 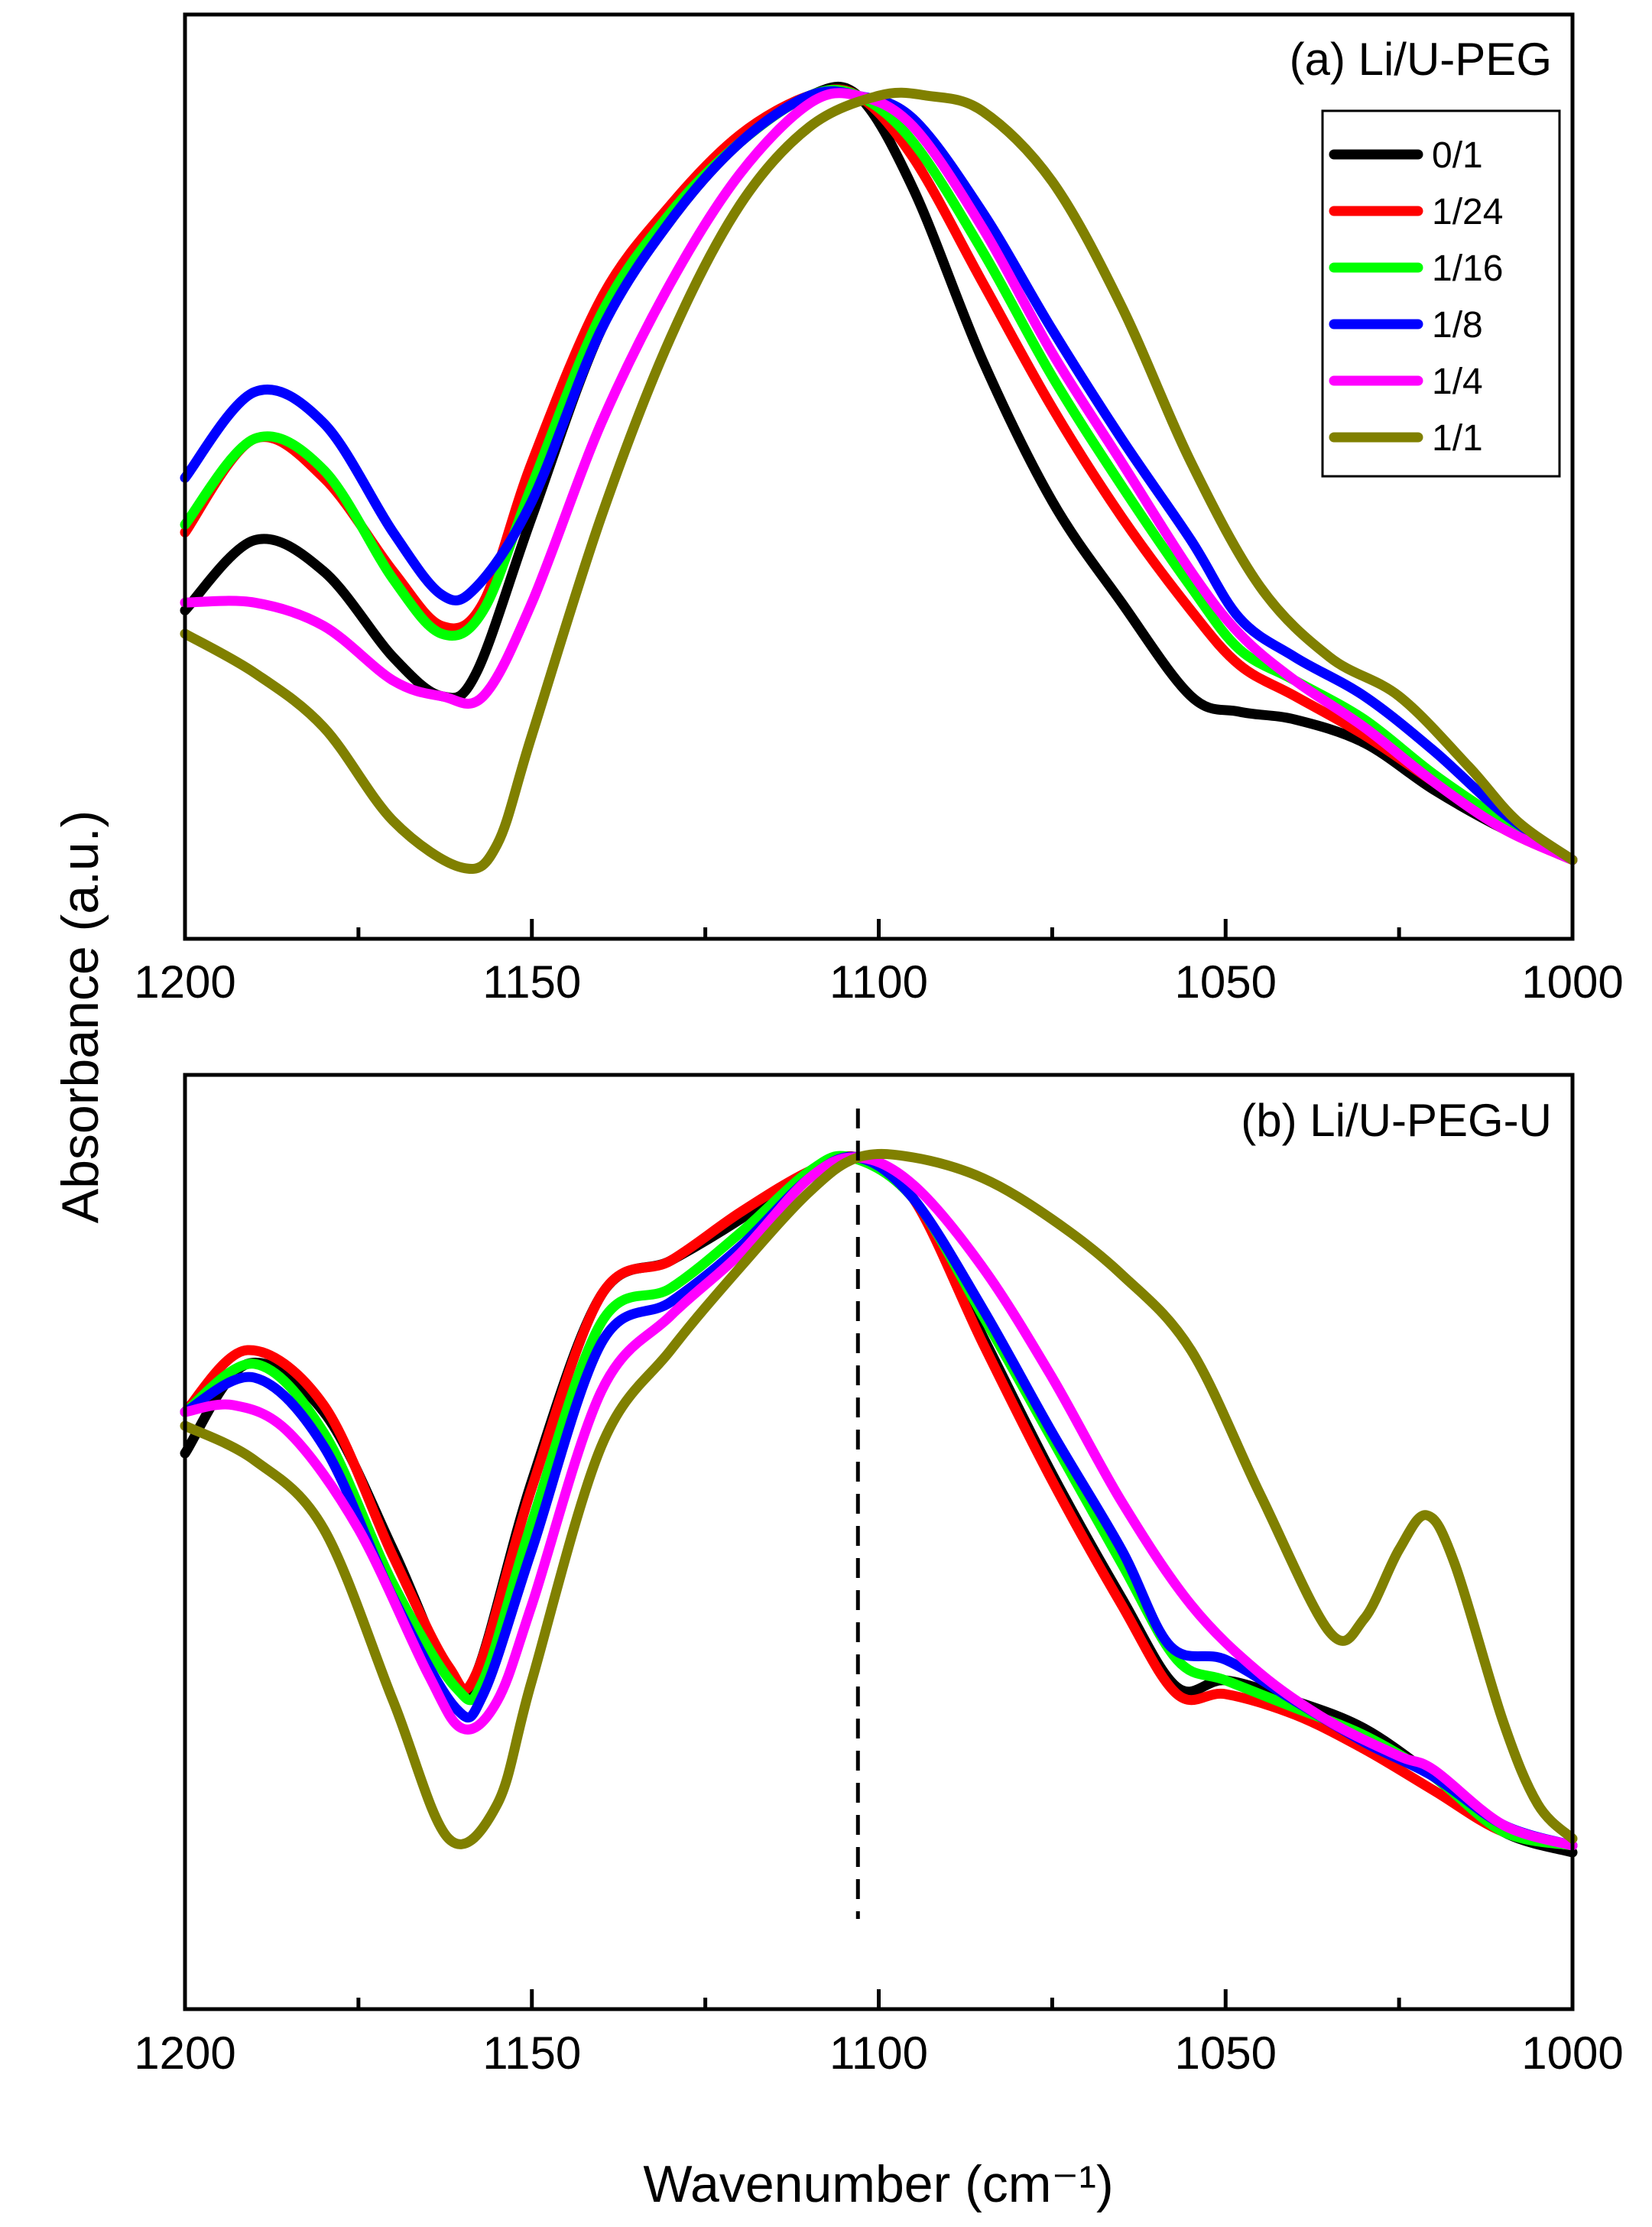 What do you see at coordinates (1421, 60) in the screenshot?
I see `panel-a-title: (a) Li/U-PEG` at bounding box center [1421, 60].